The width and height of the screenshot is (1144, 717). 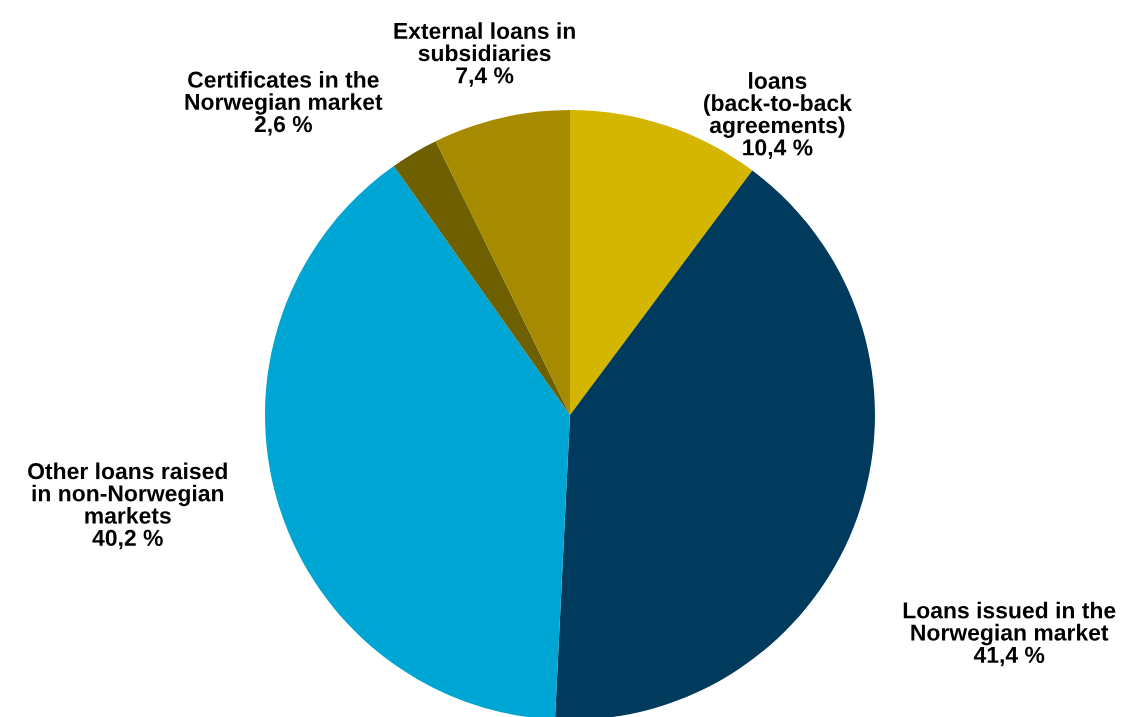 I want to click on data-label: 2,6 %, so click(x=283, y=126).